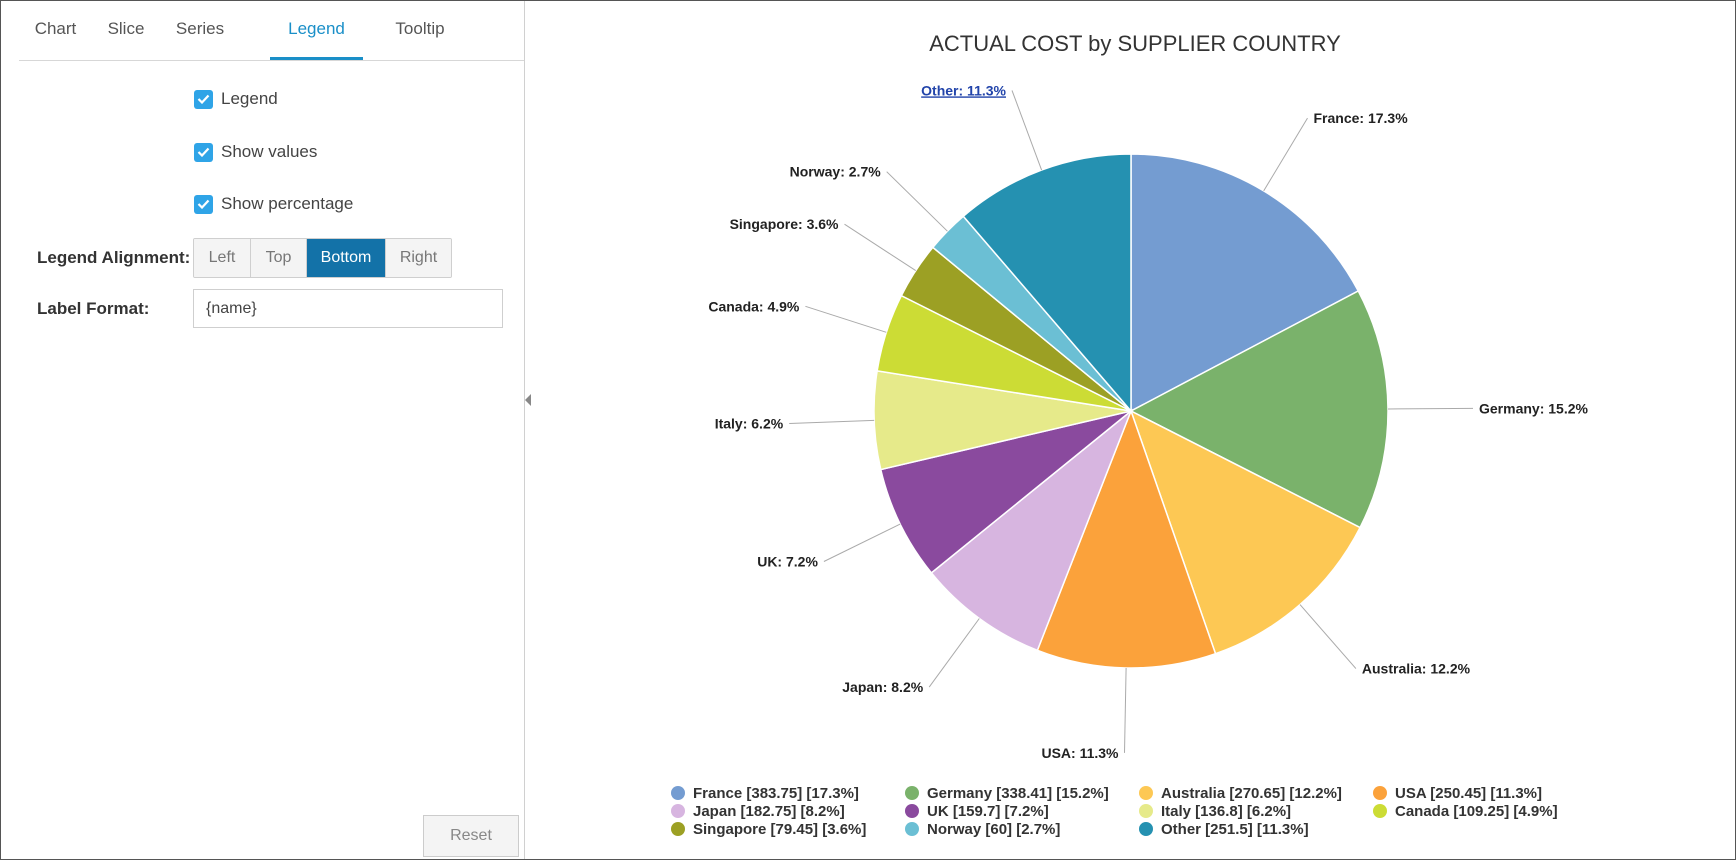  What do you see at coordinates (1146, 793) in the screenshot?
I see `legend-marker-australia` at bounding box center [1146, 793].